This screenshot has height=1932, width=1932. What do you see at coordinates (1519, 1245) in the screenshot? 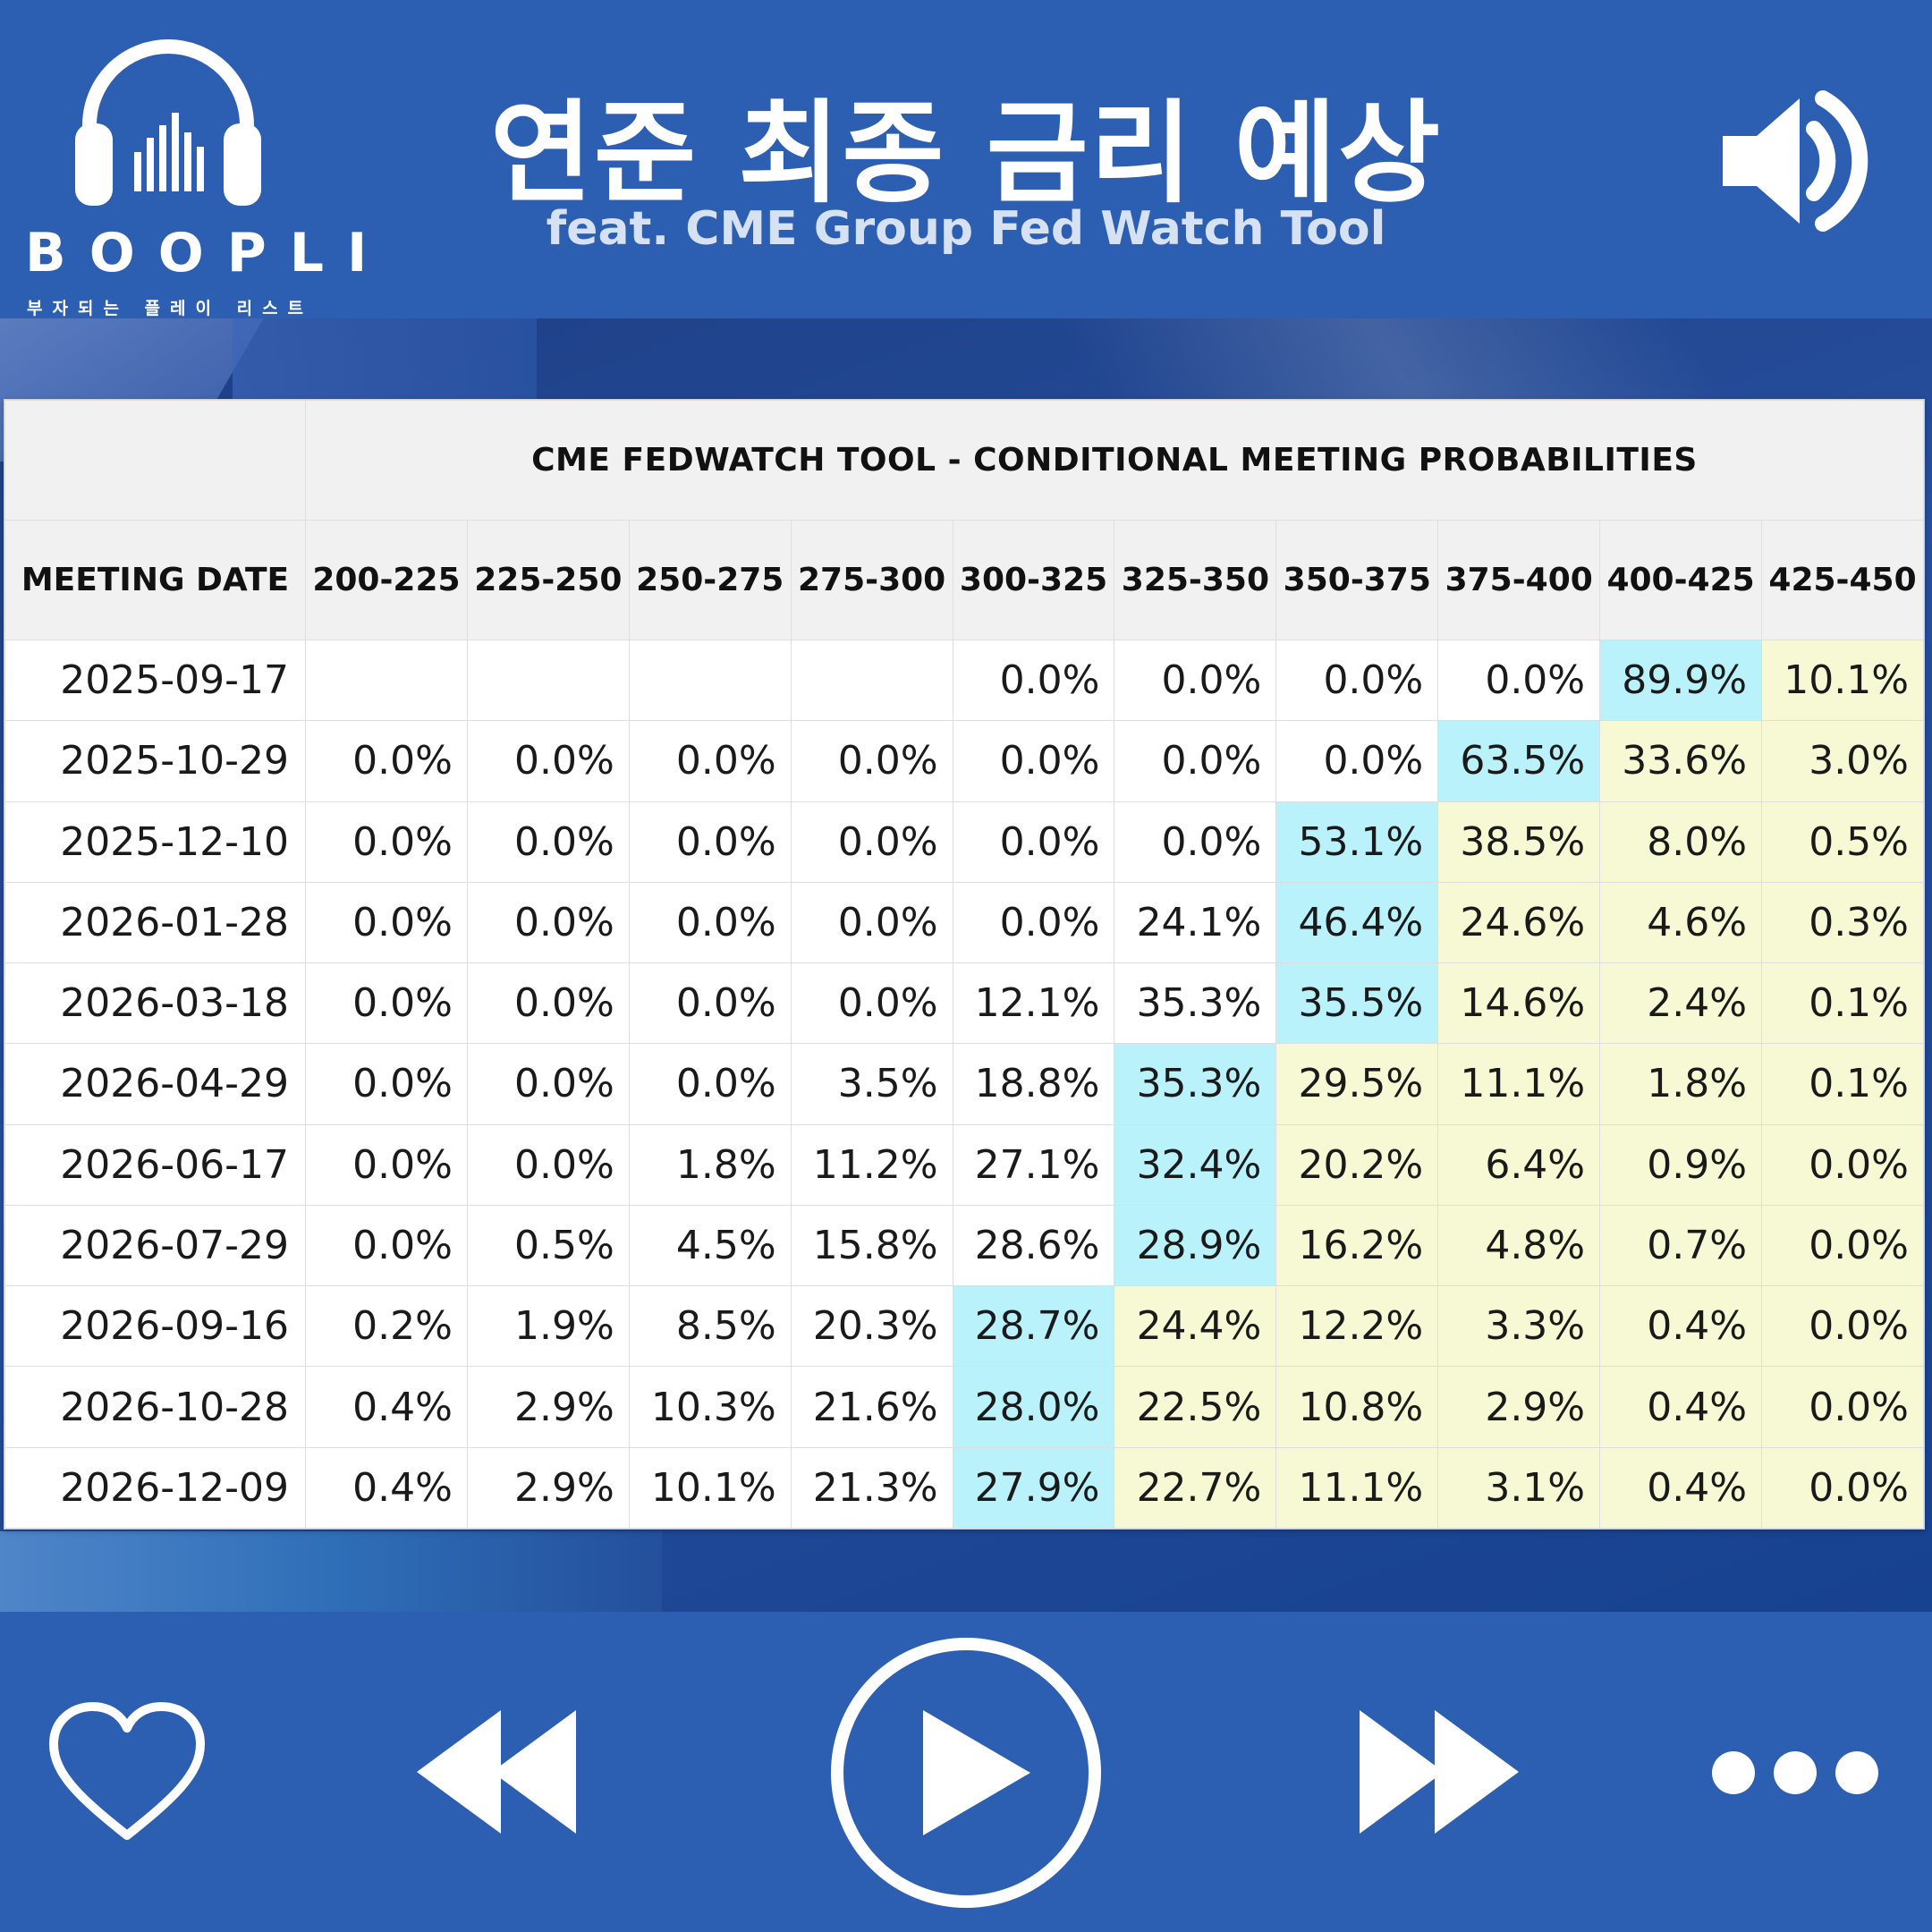
I see `probability-cell: 4.8%` at bounding box center [1519, 1245].